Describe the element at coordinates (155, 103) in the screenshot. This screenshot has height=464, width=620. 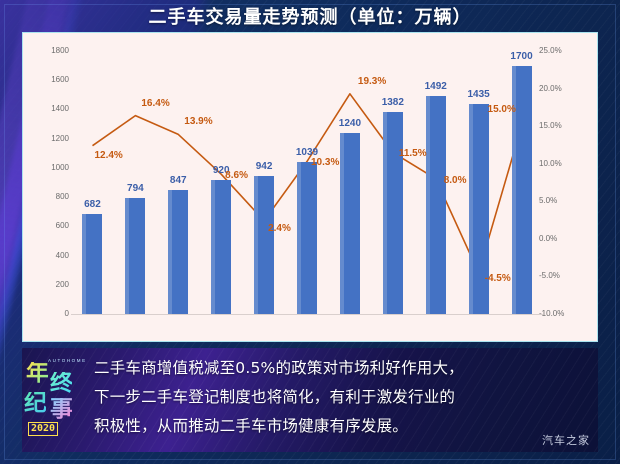
I see `growth-rate-label: 16.4%` at that location.